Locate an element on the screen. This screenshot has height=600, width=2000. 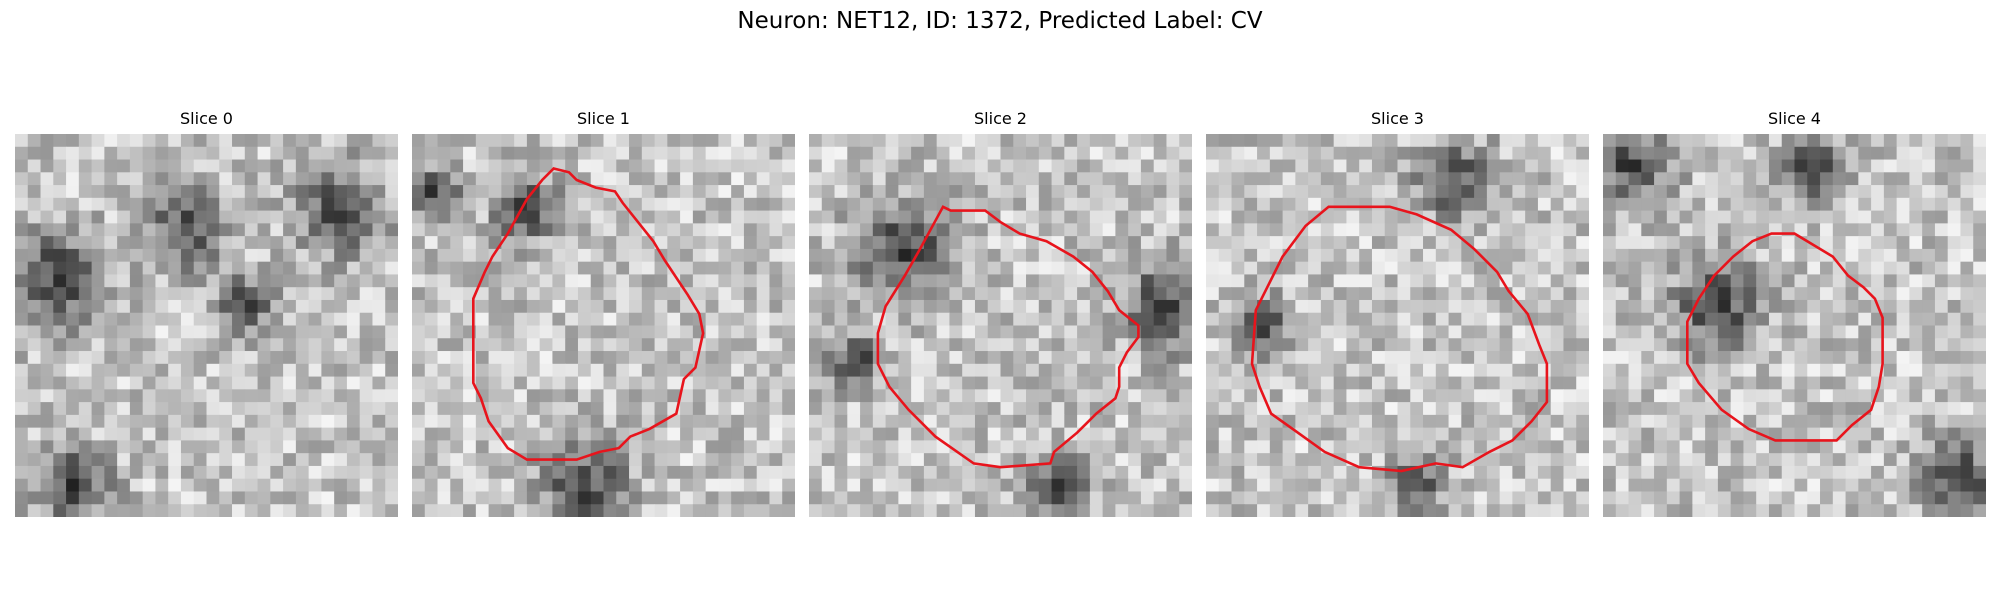
slice-panel-0: Slice 0 is located at coordinates (206, 312).